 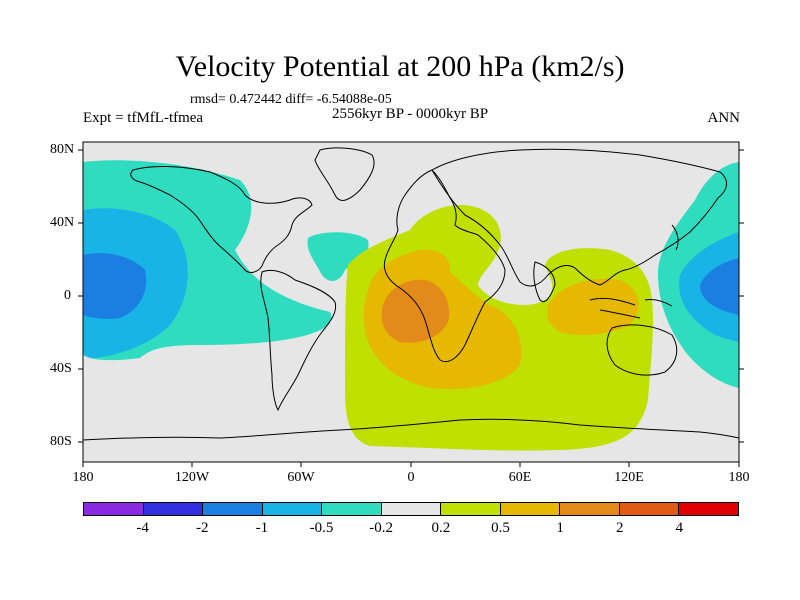 What do you see at coordinates (619, 528) in the screenshot?
I see `colorbar-label: 2` at bounding box center [619, 528].